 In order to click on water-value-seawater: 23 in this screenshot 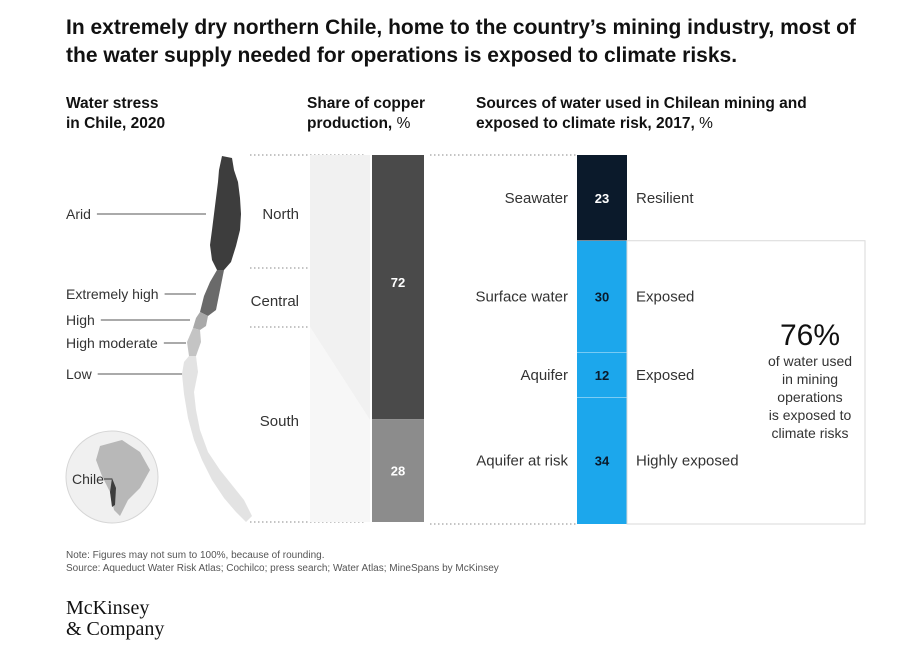, I will do `click(602, 198)`.